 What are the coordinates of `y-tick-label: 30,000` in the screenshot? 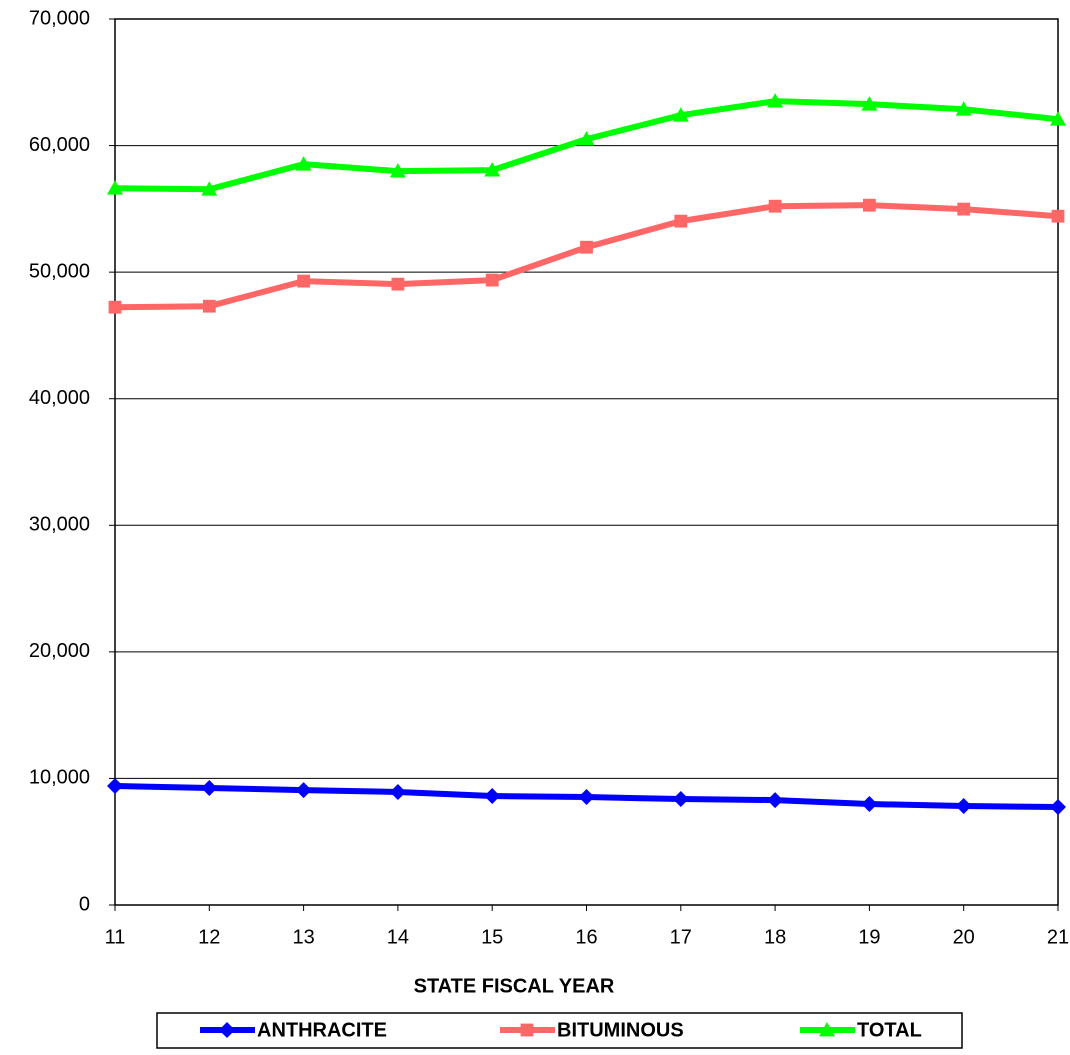 It's located at (59, 525).